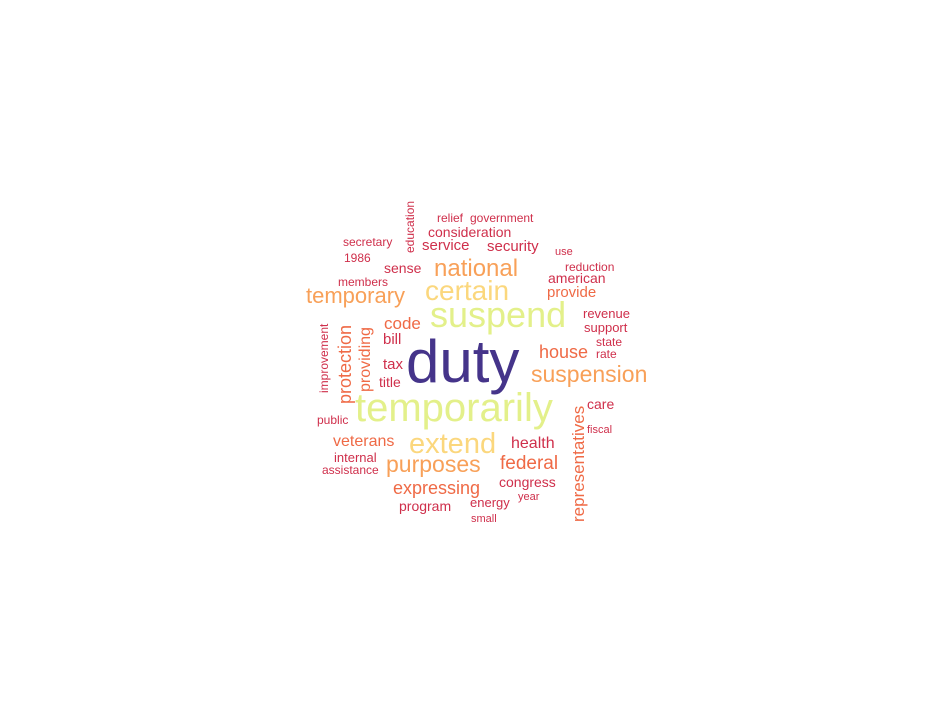 The width and height of the screenshot is (936, 728). I want to click on word-certain: certain, so click(467, 290).